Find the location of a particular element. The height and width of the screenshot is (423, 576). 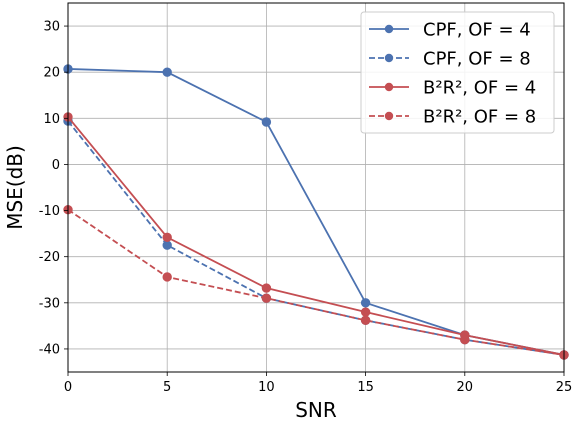

legend-box is located at coordinates (457, 72).